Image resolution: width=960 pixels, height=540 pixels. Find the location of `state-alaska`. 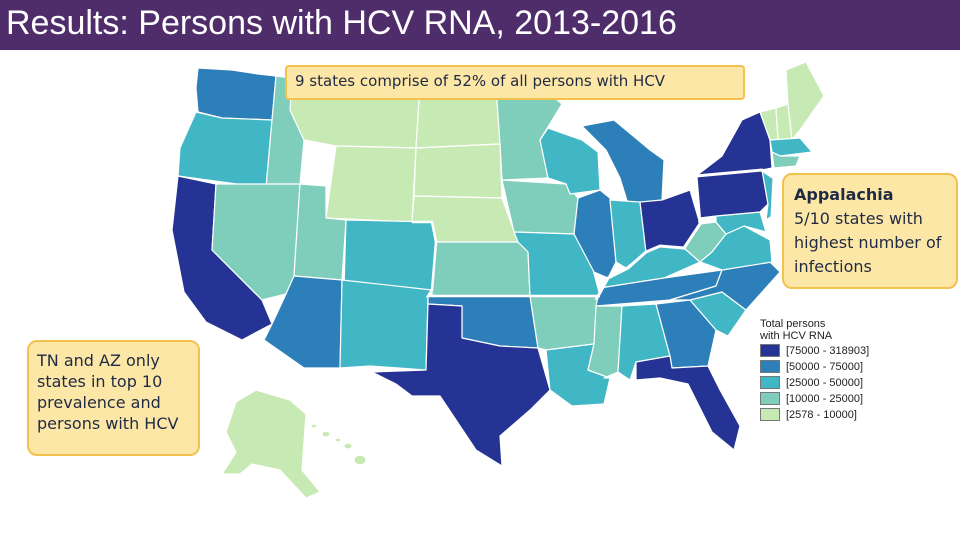

state-alaska is located at coordinates (271, 444).